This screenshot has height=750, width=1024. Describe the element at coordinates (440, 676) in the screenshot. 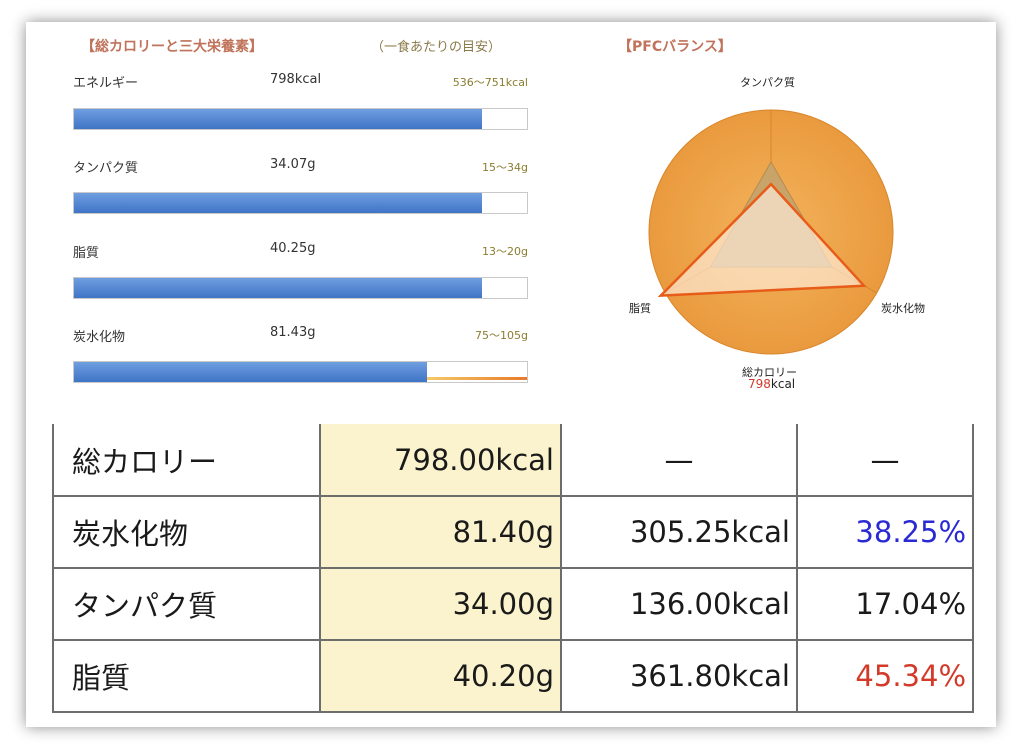

I see `row-amount: 40.20g` at that location.